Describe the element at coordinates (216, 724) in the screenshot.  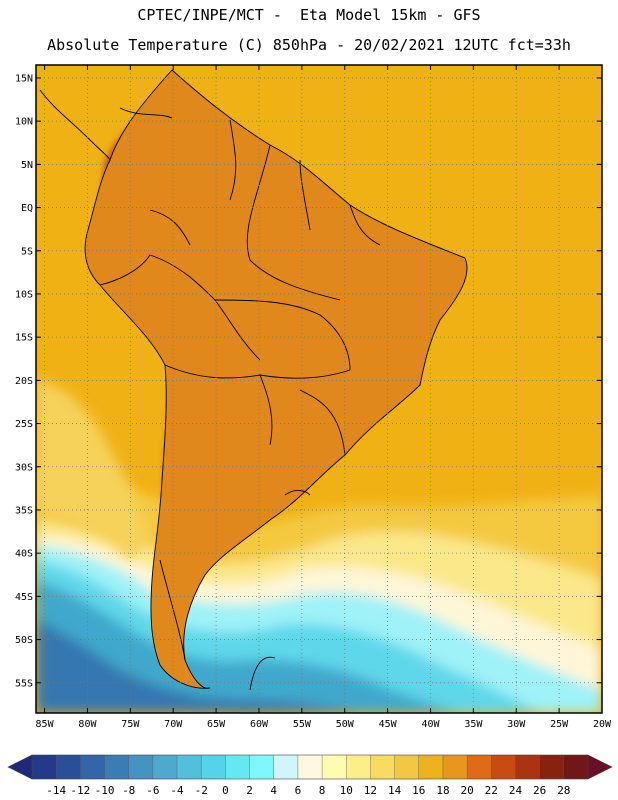
I see `lon-tick-label: 65W` at that location.